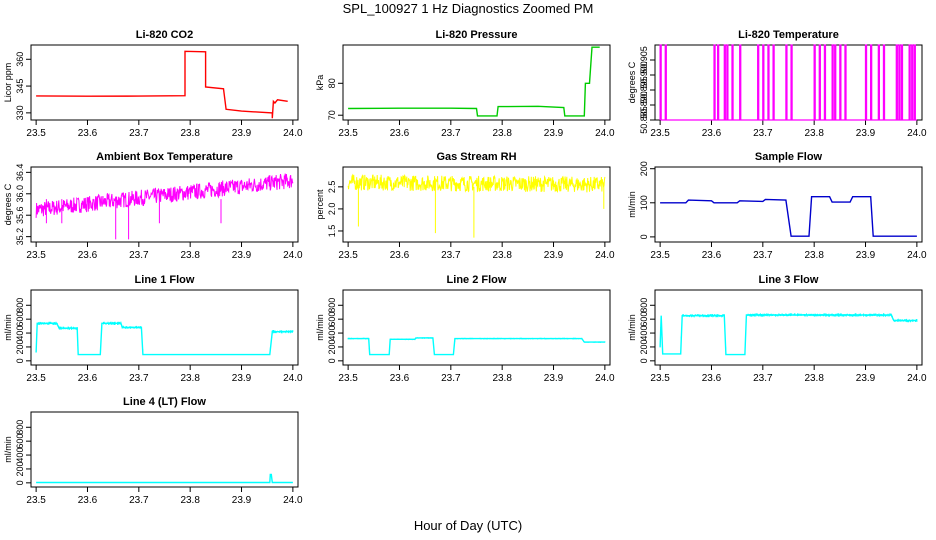 The width and height of the screenshot is (936, 540). I want to click on y-tick-label: 36.0, so click(20, 194).